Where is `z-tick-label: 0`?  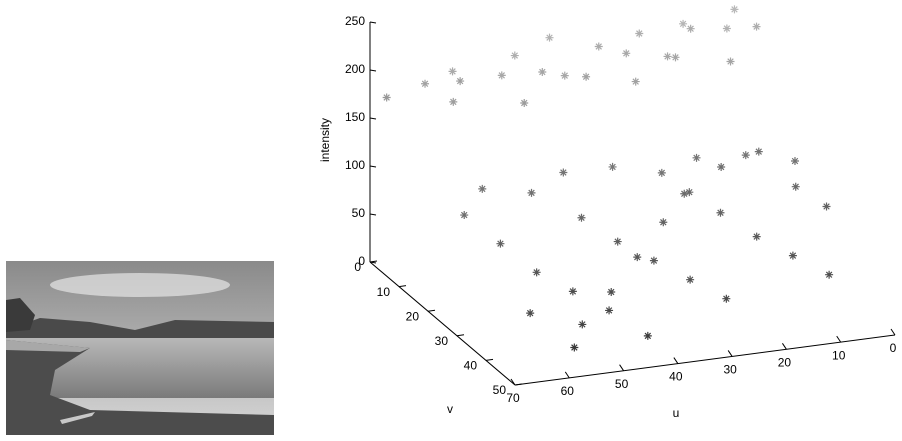
z-tick-label: 0 is located at coordinates (361, 261).